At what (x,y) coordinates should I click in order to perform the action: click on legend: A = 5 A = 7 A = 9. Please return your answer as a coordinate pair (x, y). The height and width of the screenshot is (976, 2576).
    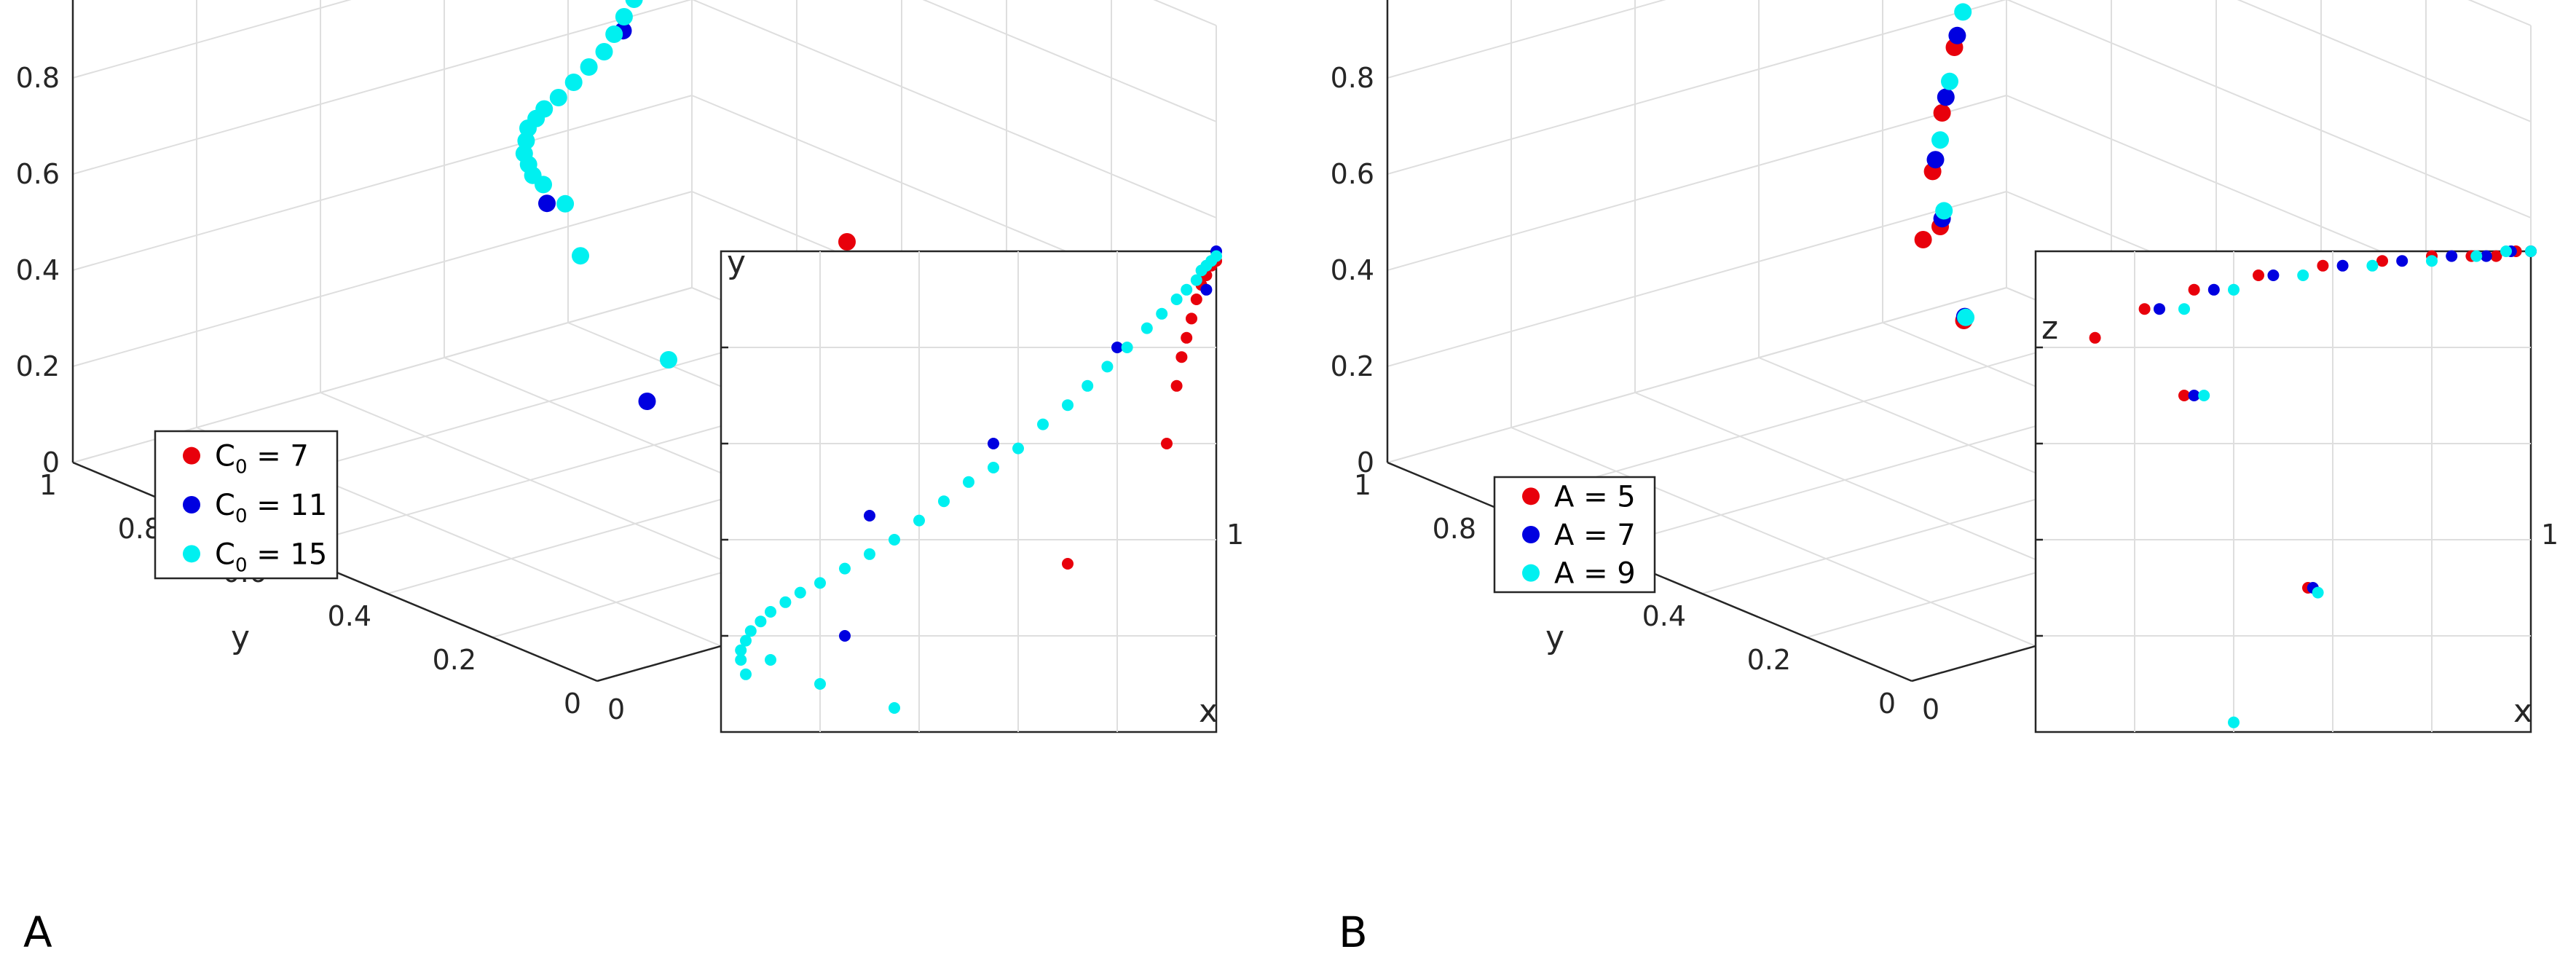
    Looking at the image, I should click on (1574, 535).